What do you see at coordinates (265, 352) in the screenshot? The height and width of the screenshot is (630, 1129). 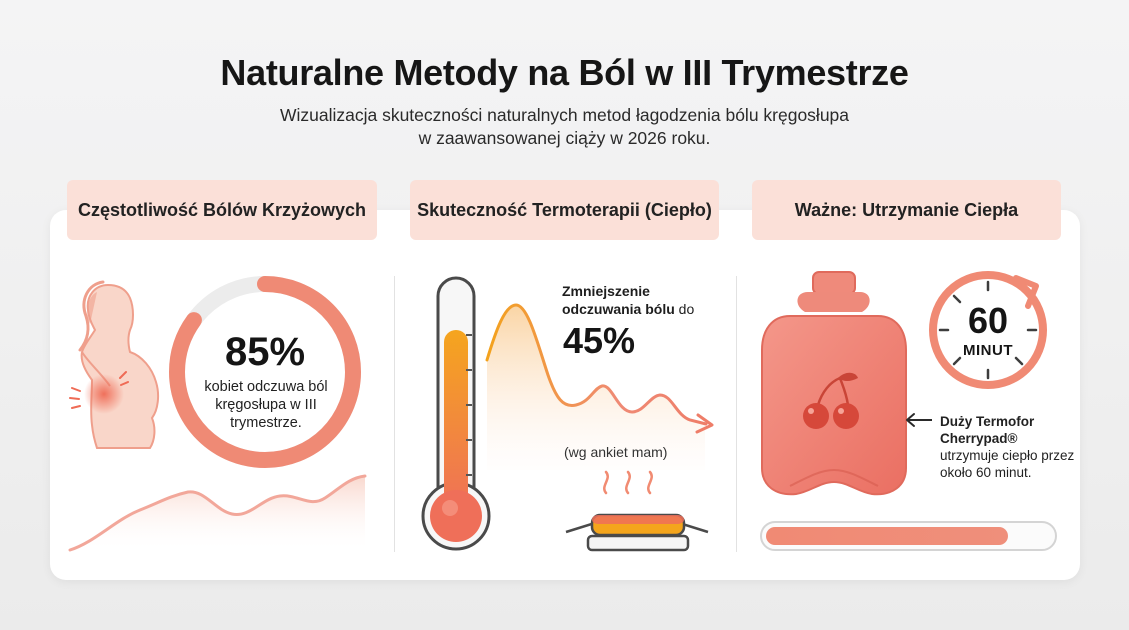 I see `frequency-stat-value: 85%` at bounding box center [265, 352].